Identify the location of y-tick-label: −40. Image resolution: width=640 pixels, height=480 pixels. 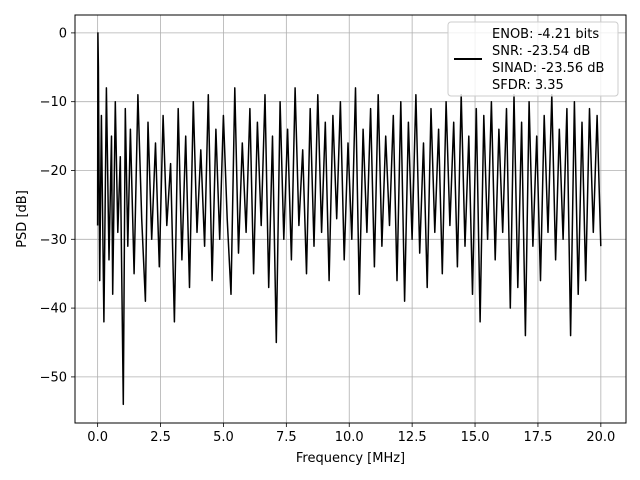
(53, 309).